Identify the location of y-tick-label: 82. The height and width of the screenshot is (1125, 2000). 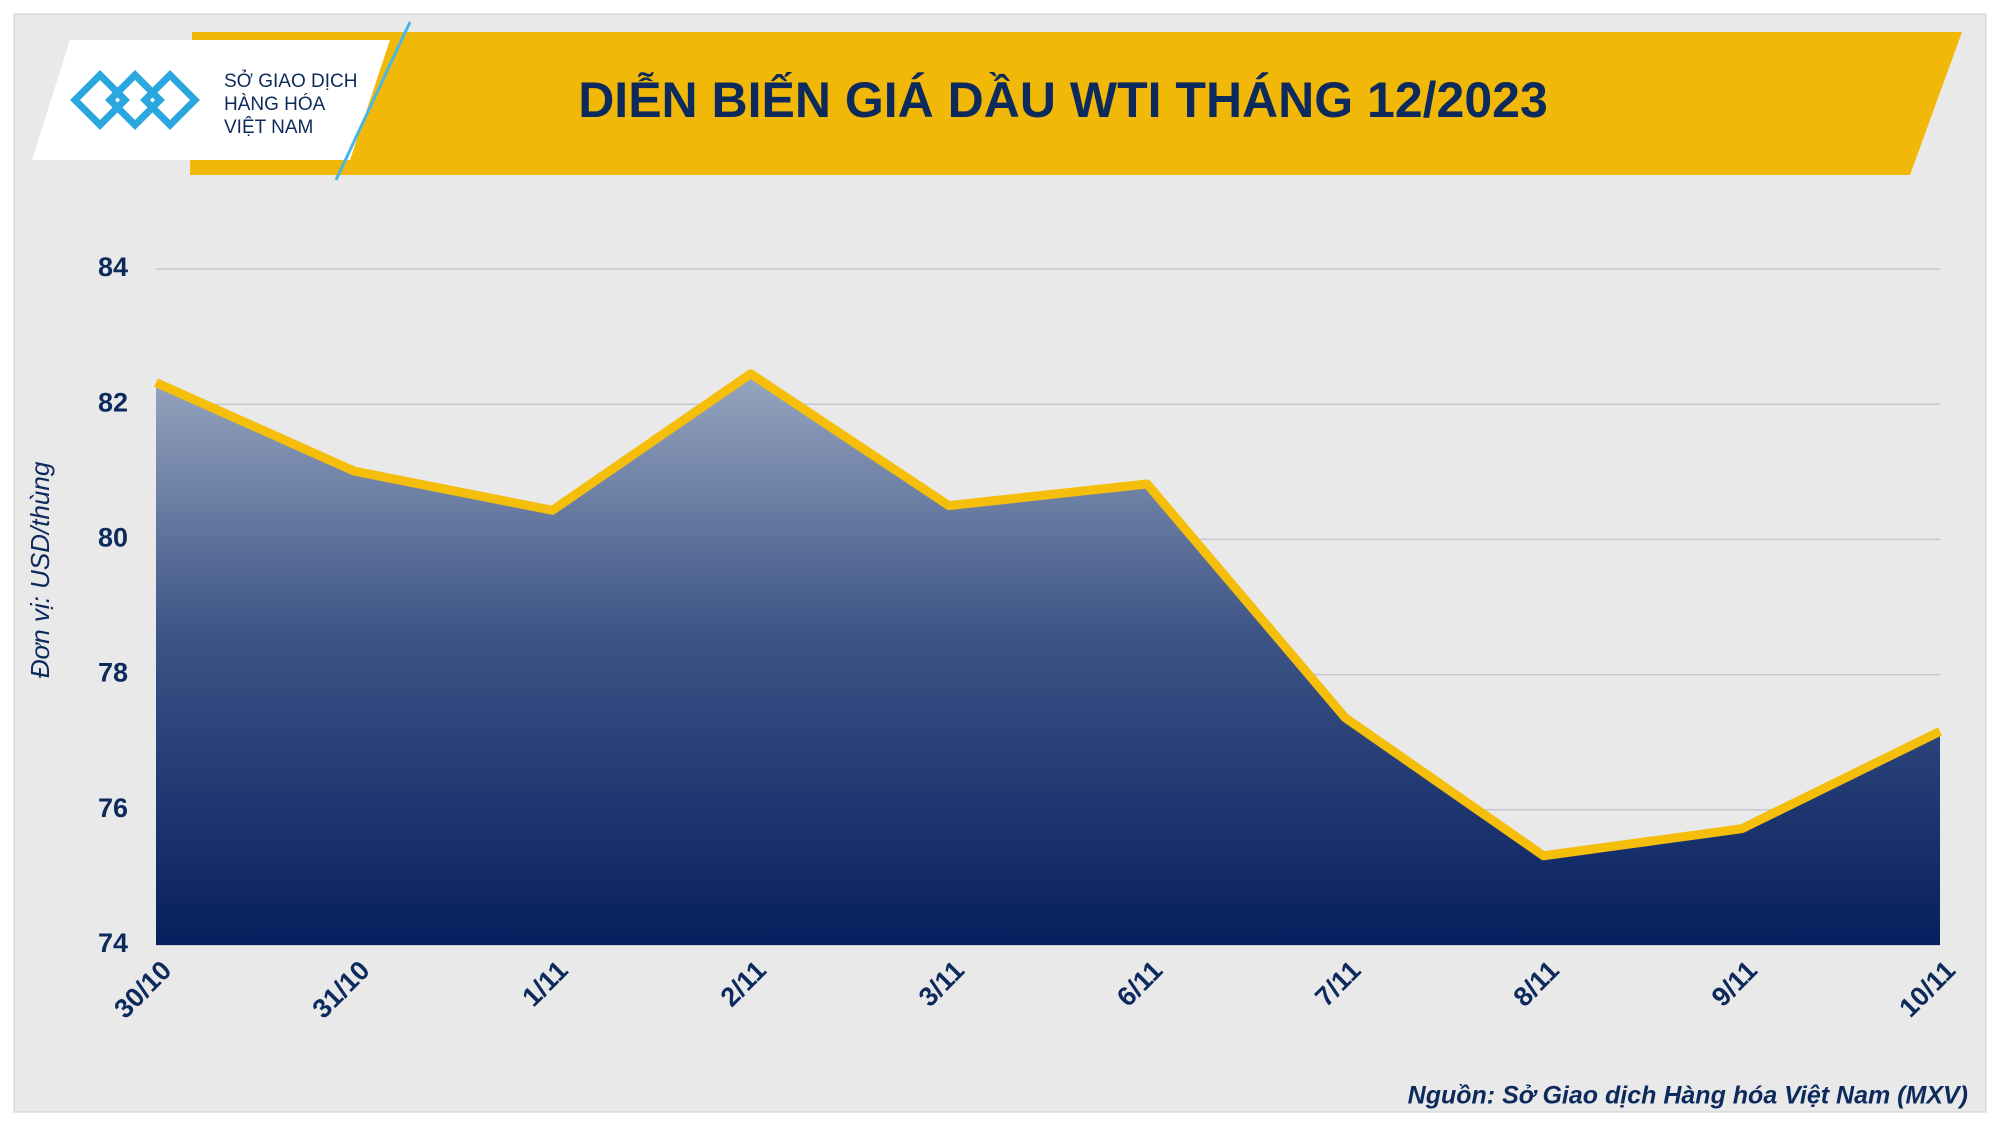
(113, 402).